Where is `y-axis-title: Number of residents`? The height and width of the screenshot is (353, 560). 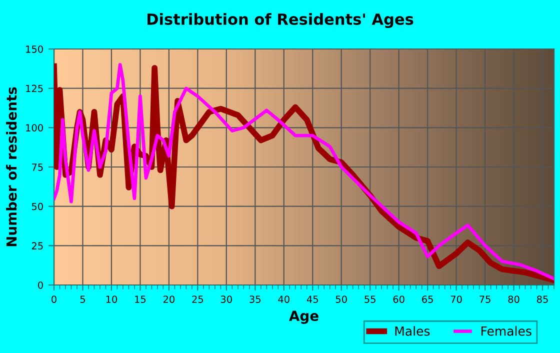 y-axis-title: Number of residents is located at coordinates (11, 166).